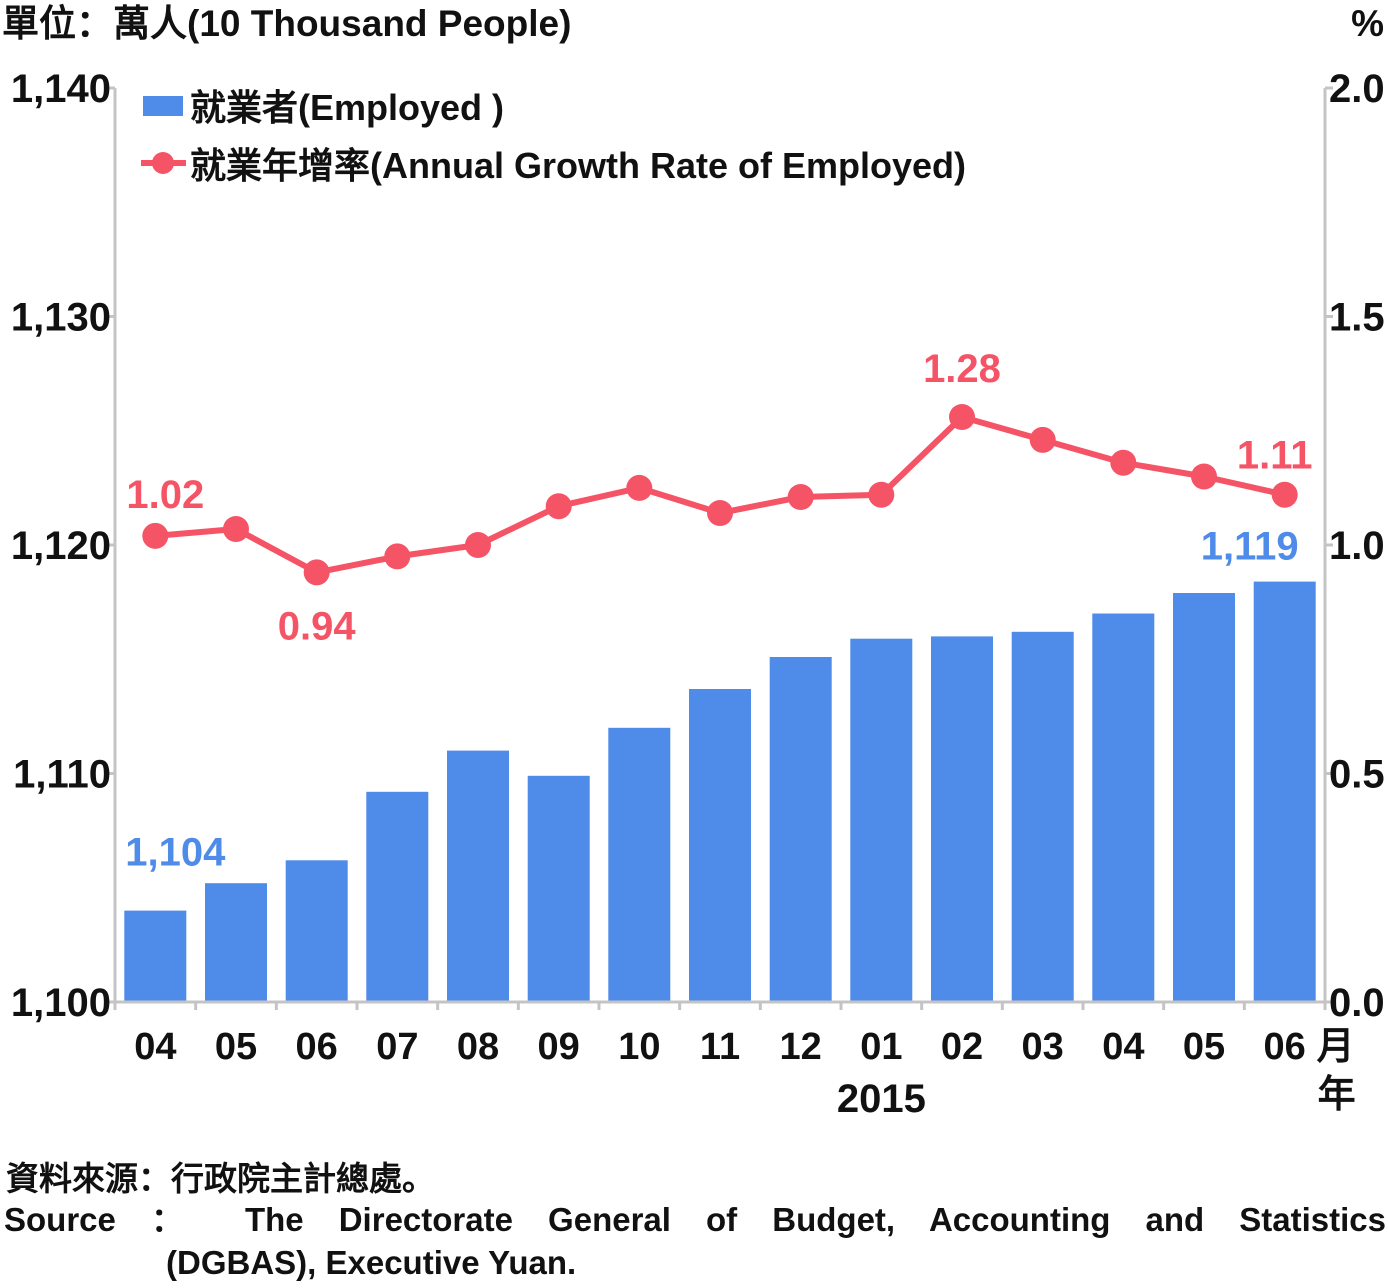 The width and height of the screenshot is (1388, 1288). I want to click on left-unit-label: 單位：萬人(10 Thousand People), so click(286, 23).